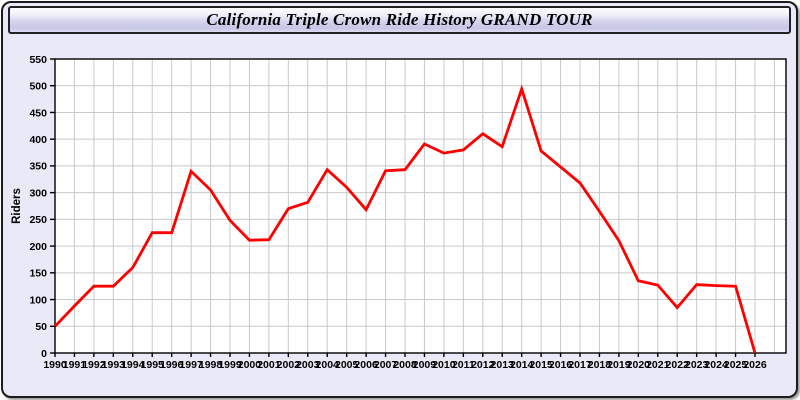  I want to click on x-axis-tick-label: 2003, so click(308, 365).